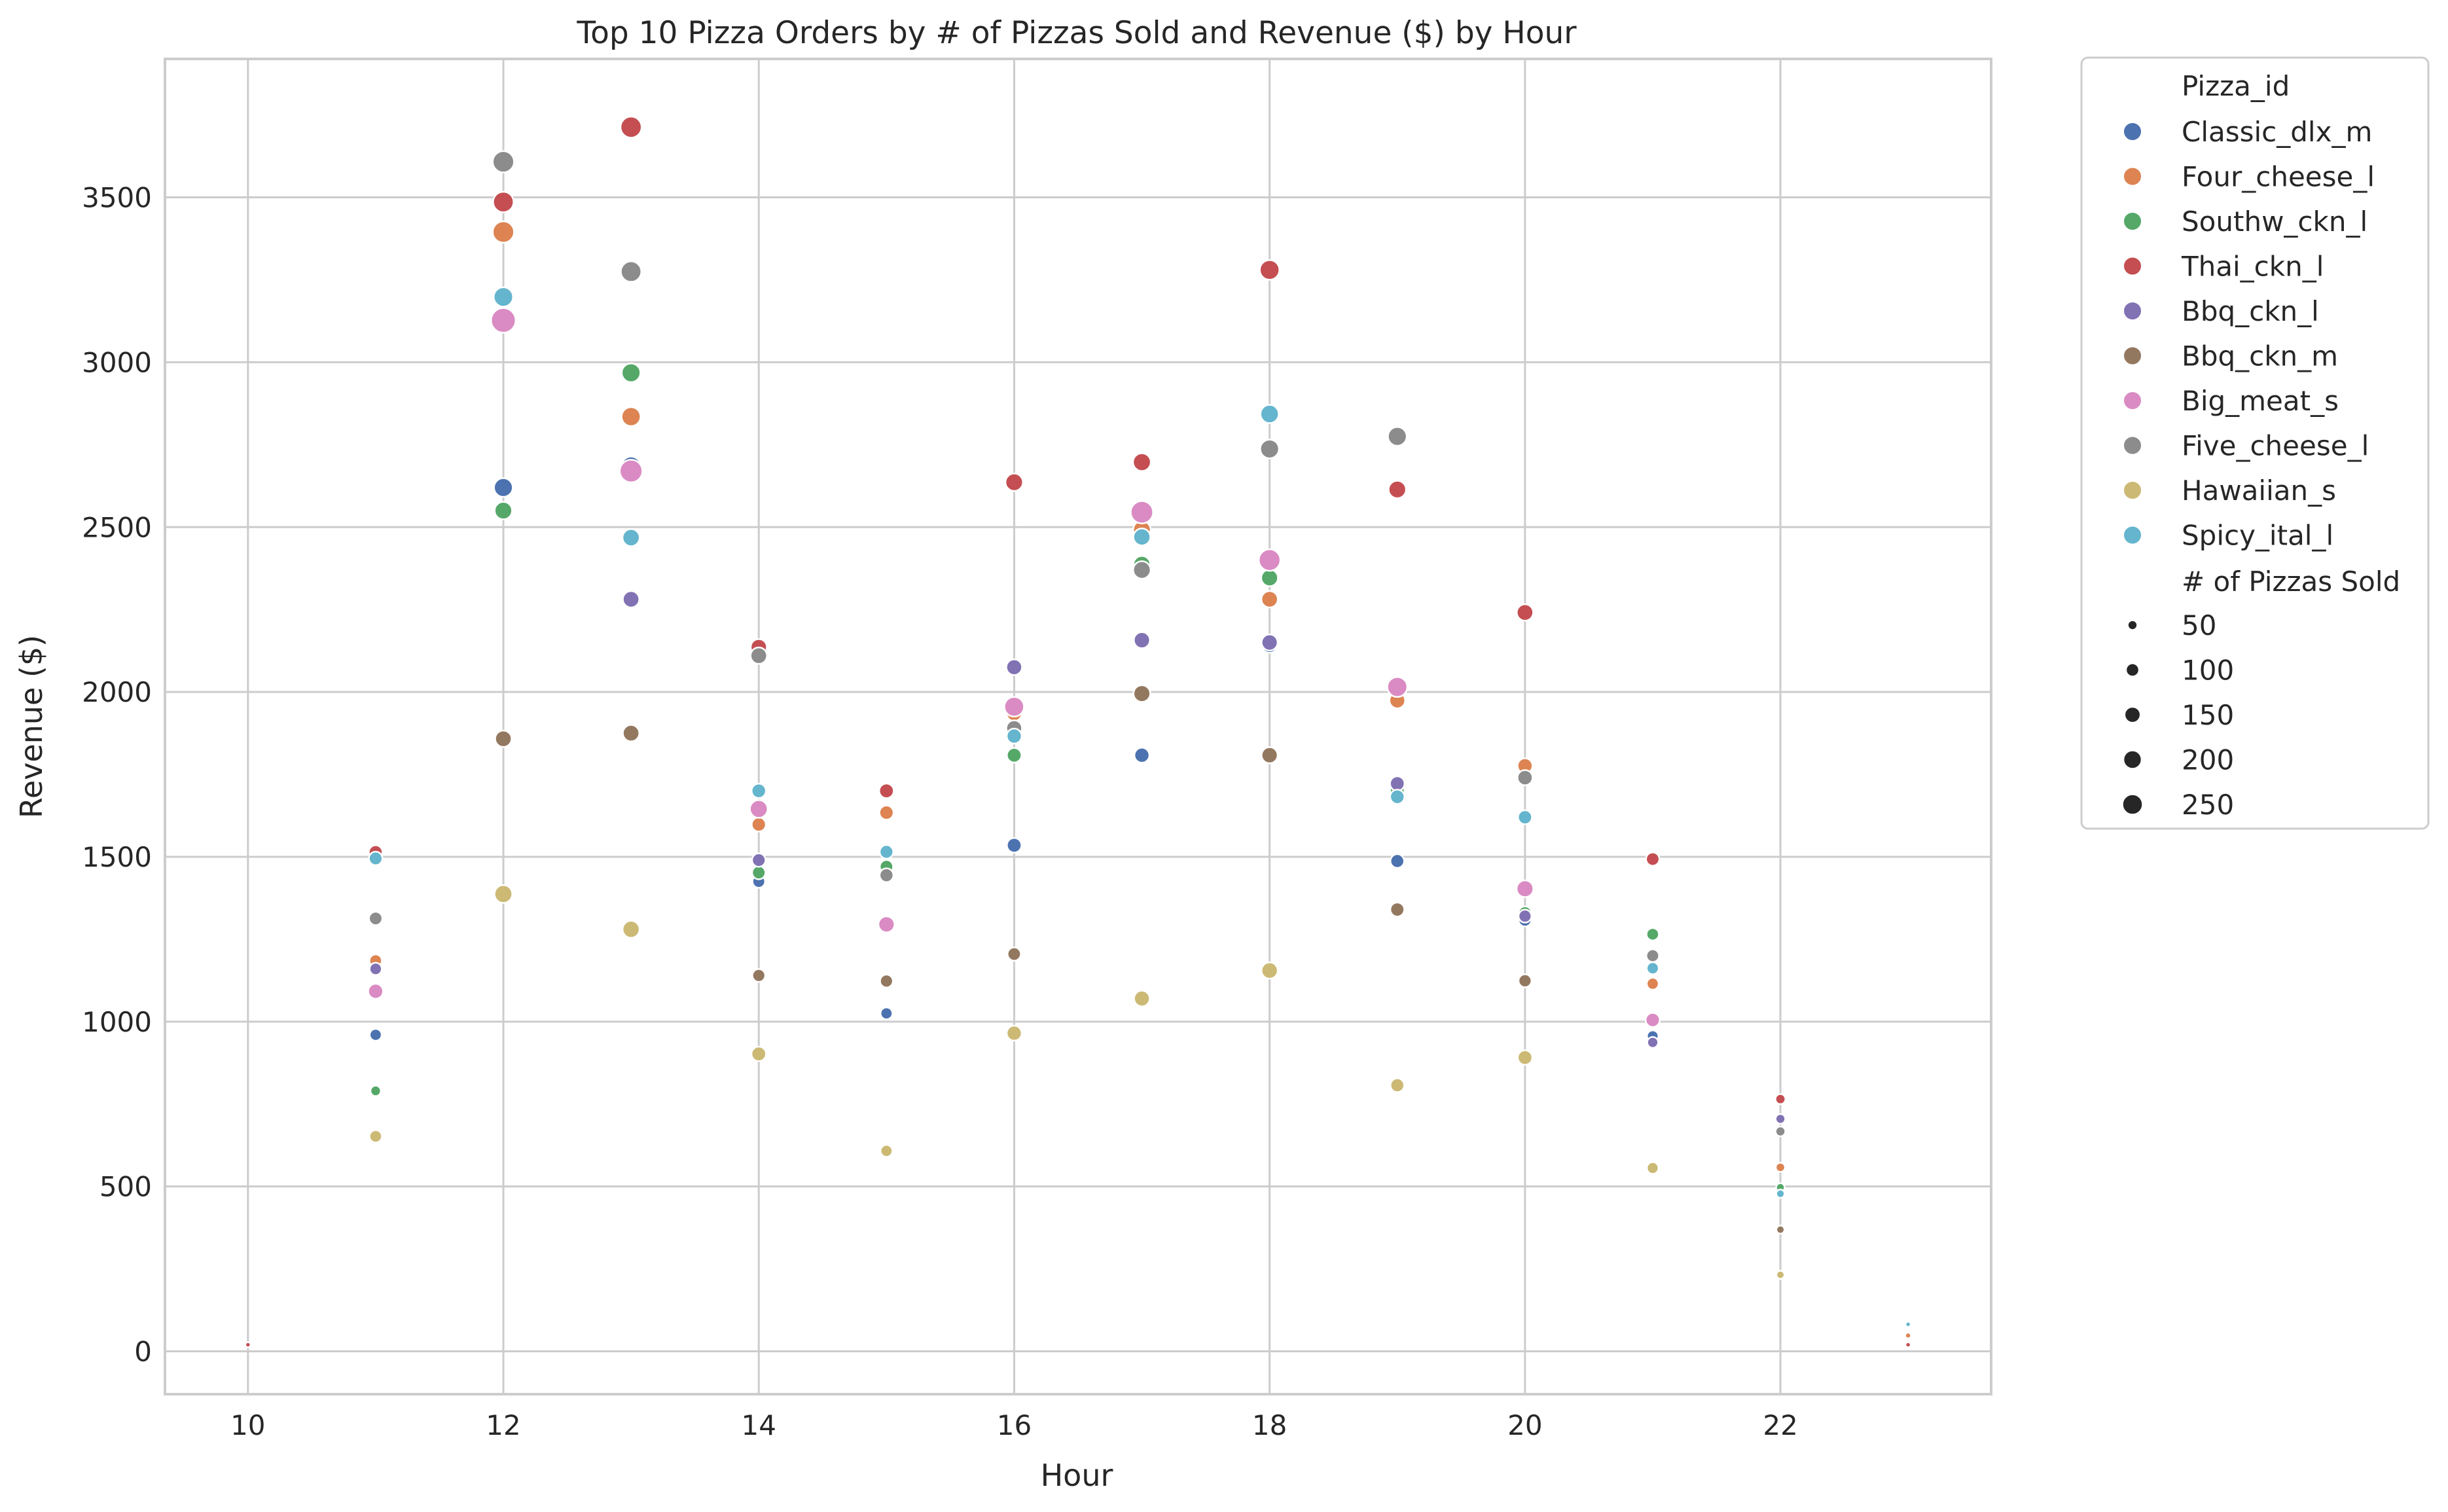  What do you see at coordinates (2274, 222) in the screenshot?
I see `legend-label: Southw_ckn_l` at bounding box center [2274, 222].